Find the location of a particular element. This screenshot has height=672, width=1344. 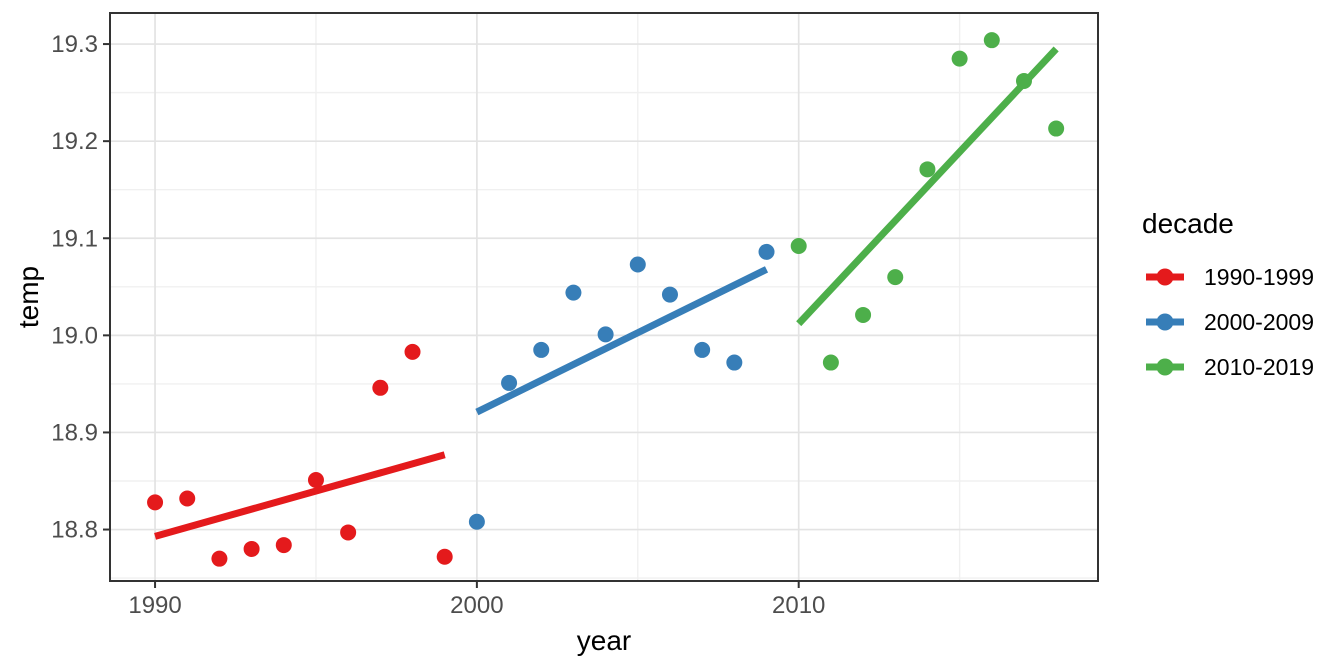

y-tick-label: 19.2 is located at coordinates (74, 141).